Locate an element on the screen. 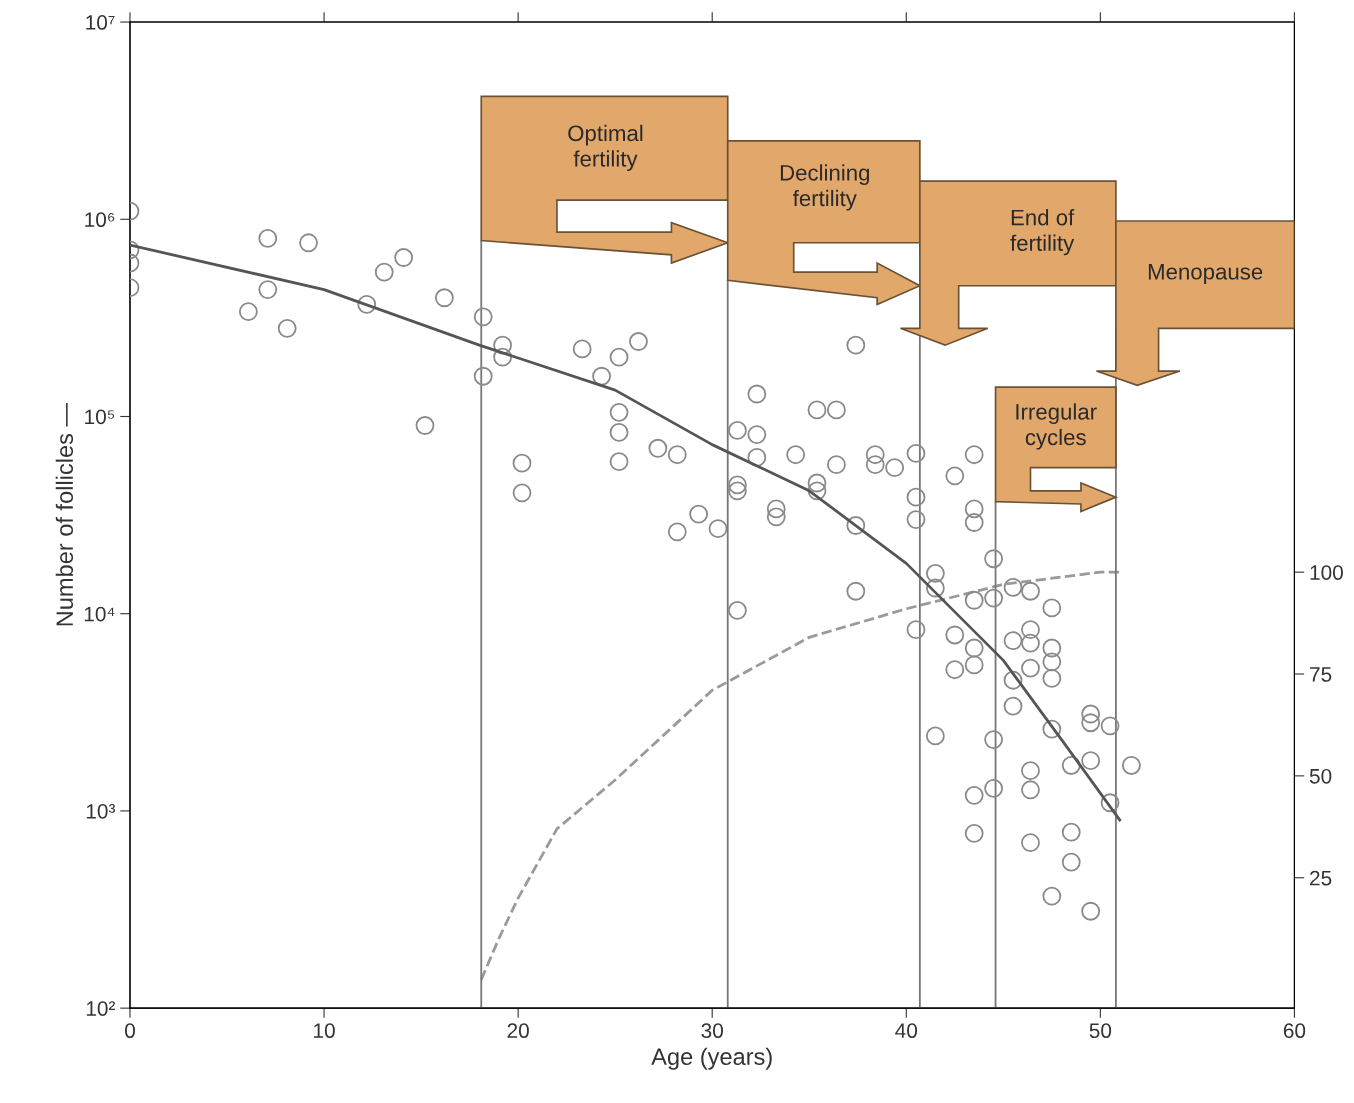 Image resolution: width=1354 pixels, height=1103 pixels. x-tick-label: 60 is located at coordinates (1294, 1031).